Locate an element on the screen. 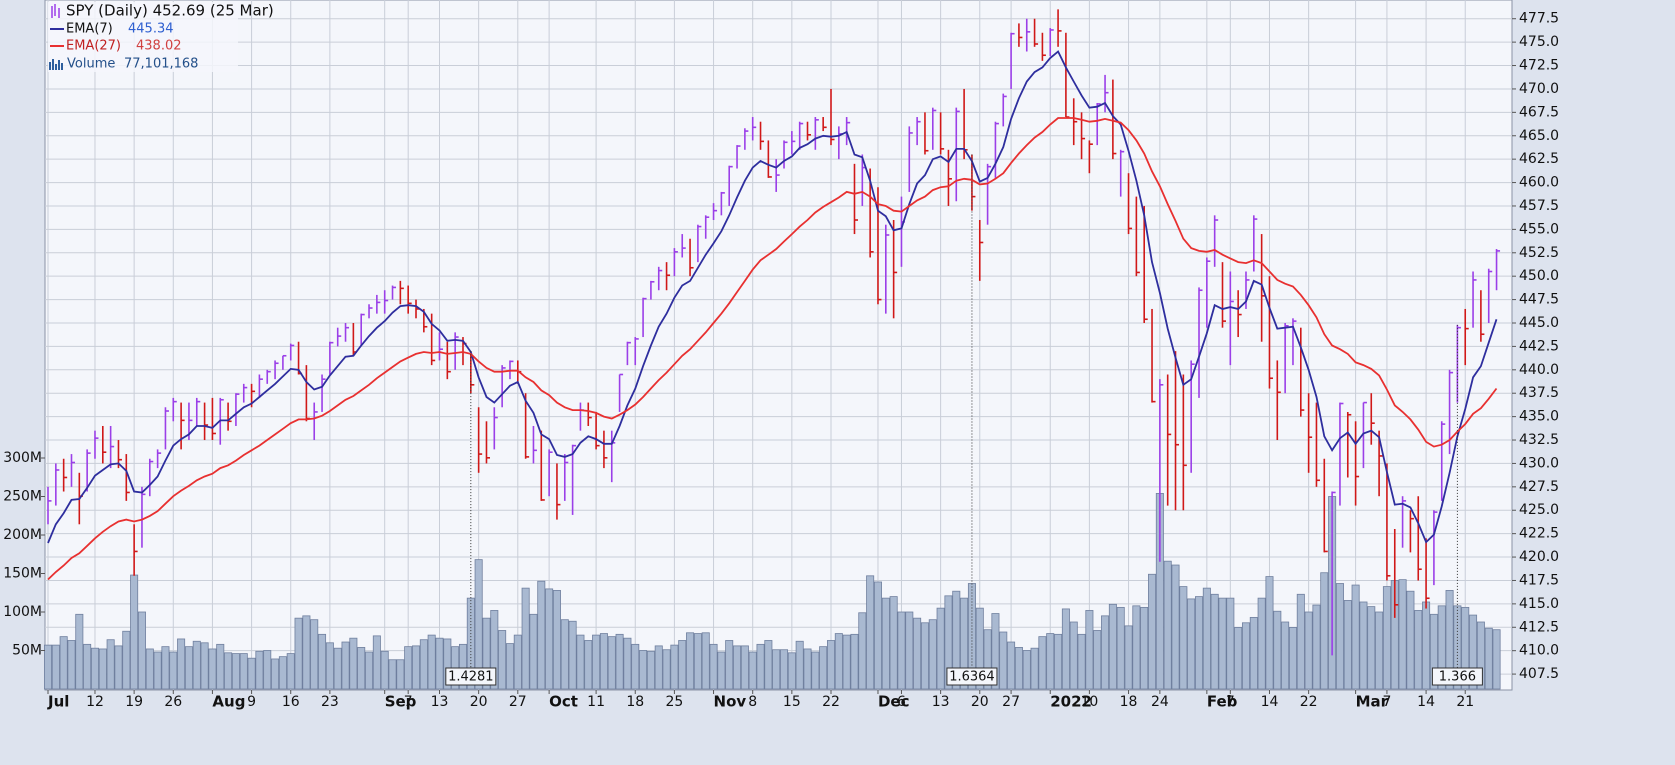 The image size is (1675, 765). legend-icon is located at coordinates (55, 11).